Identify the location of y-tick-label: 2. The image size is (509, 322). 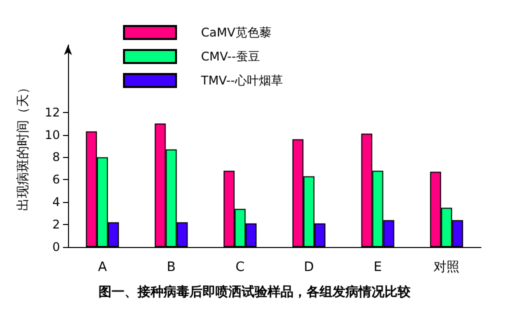
(56, 225).